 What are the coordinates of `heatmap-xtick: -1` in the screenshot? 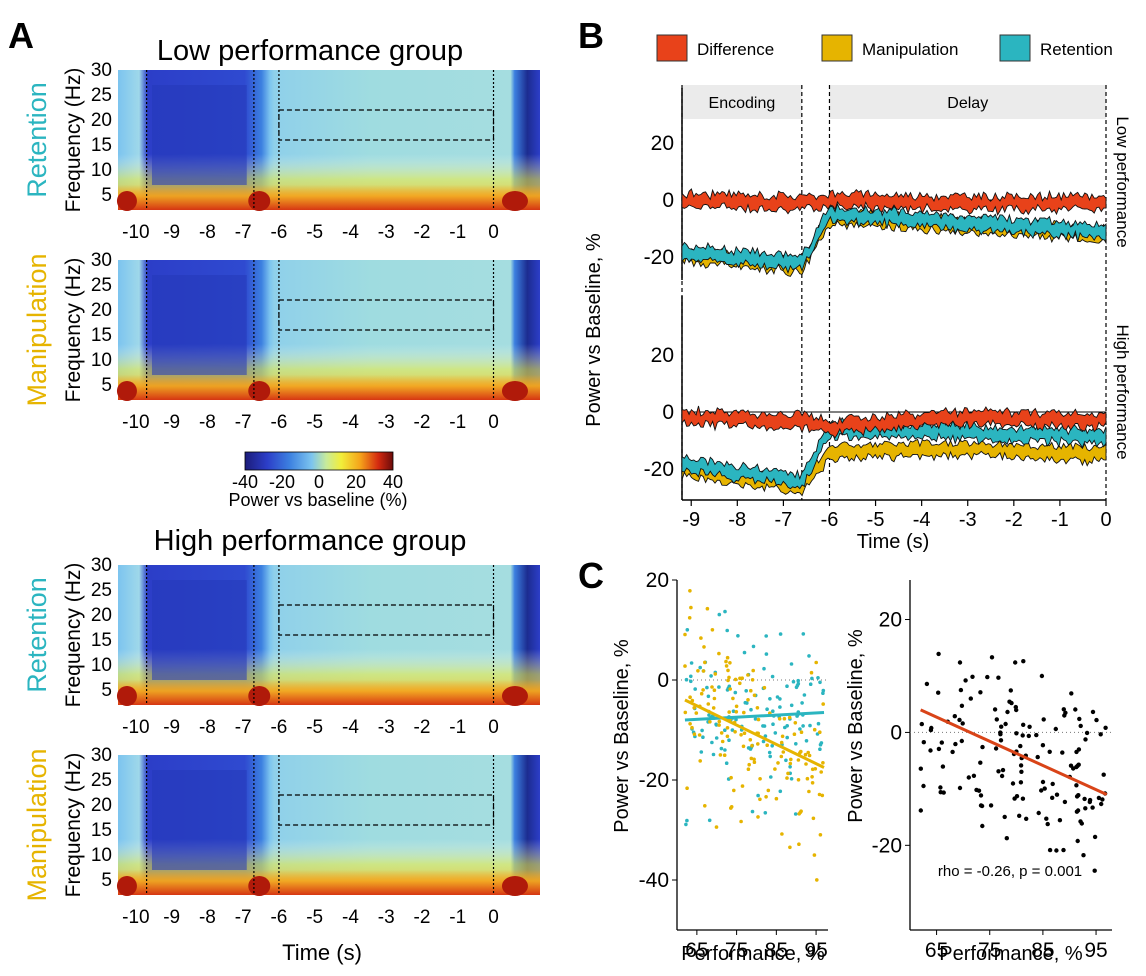 It's located at (457, 727).